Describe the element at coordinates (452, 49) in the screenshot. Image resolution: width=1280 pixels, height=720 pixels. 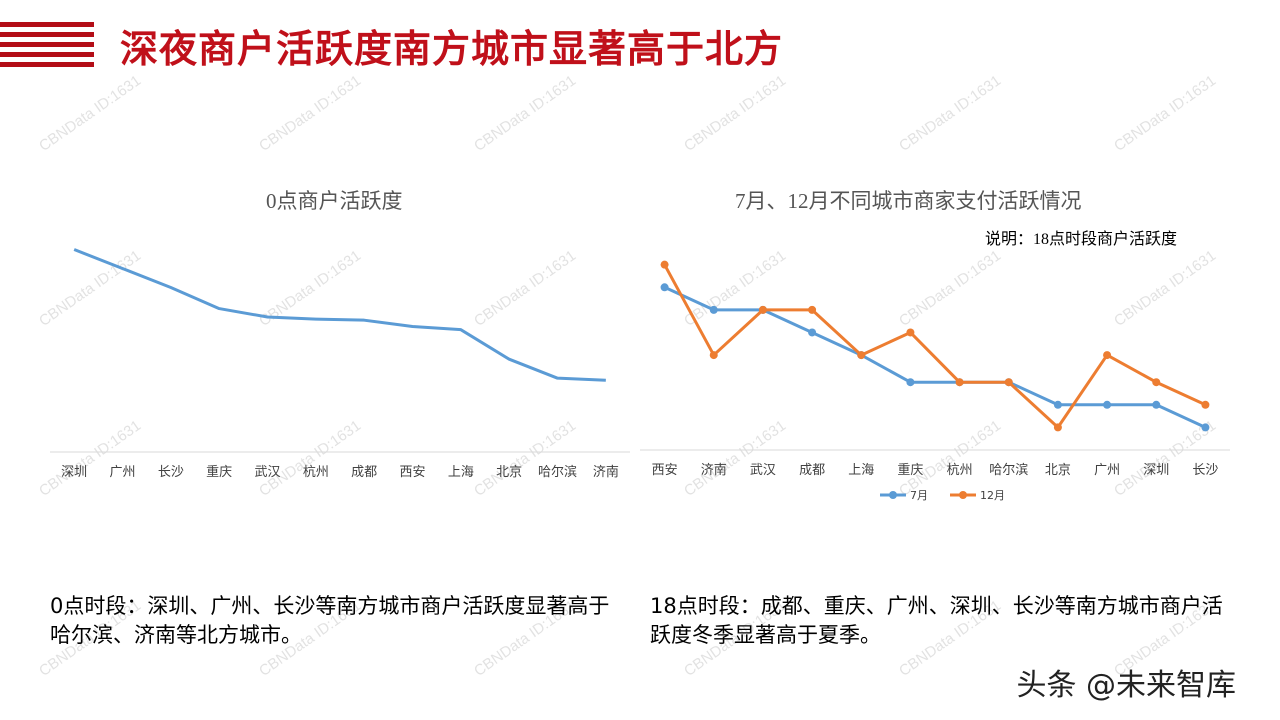
I see `page-title: 深夜商户活跃度南方城市显著高于北方` at that location.